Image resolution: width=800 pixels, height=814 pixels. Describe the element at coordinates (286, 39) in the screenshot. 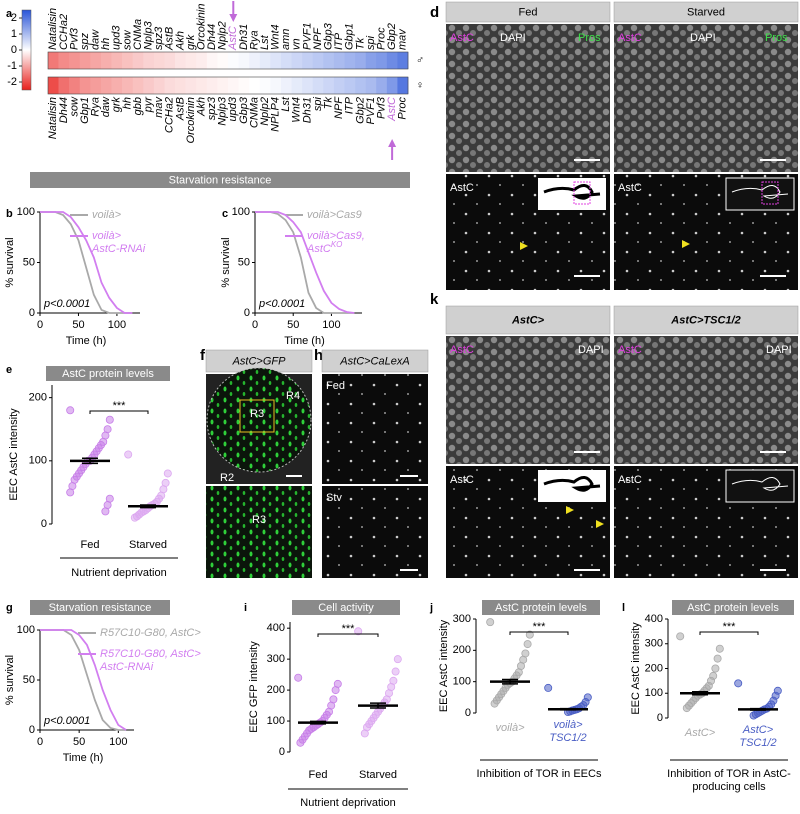

I see `gene-label: amn` at that location.